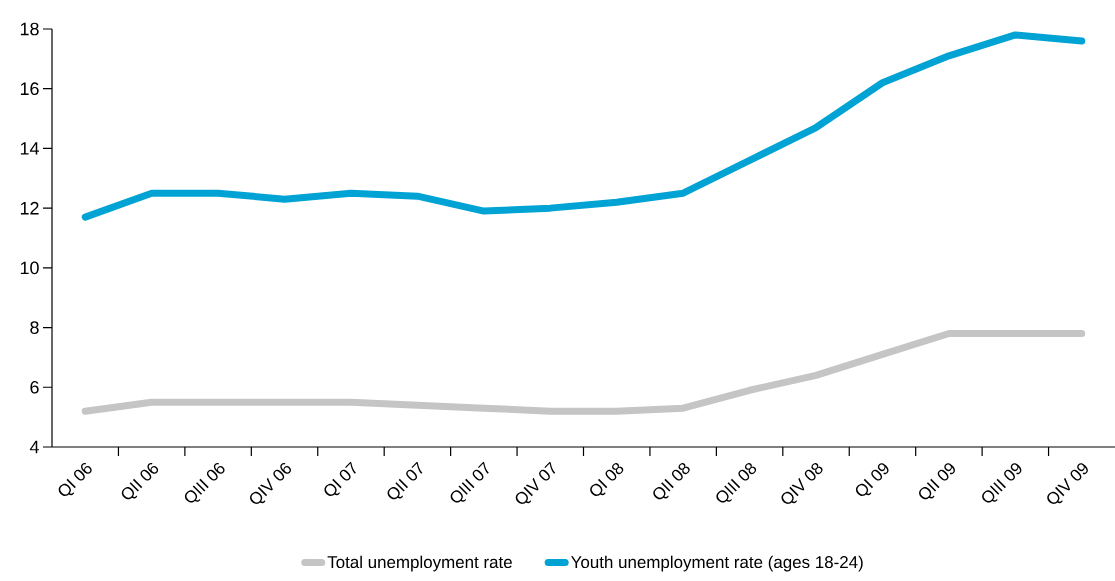  What do you see at coordinates (405, 480) in the screenshot?
I see `x-tick-label: QII 07` at bounding box center [405, 480].